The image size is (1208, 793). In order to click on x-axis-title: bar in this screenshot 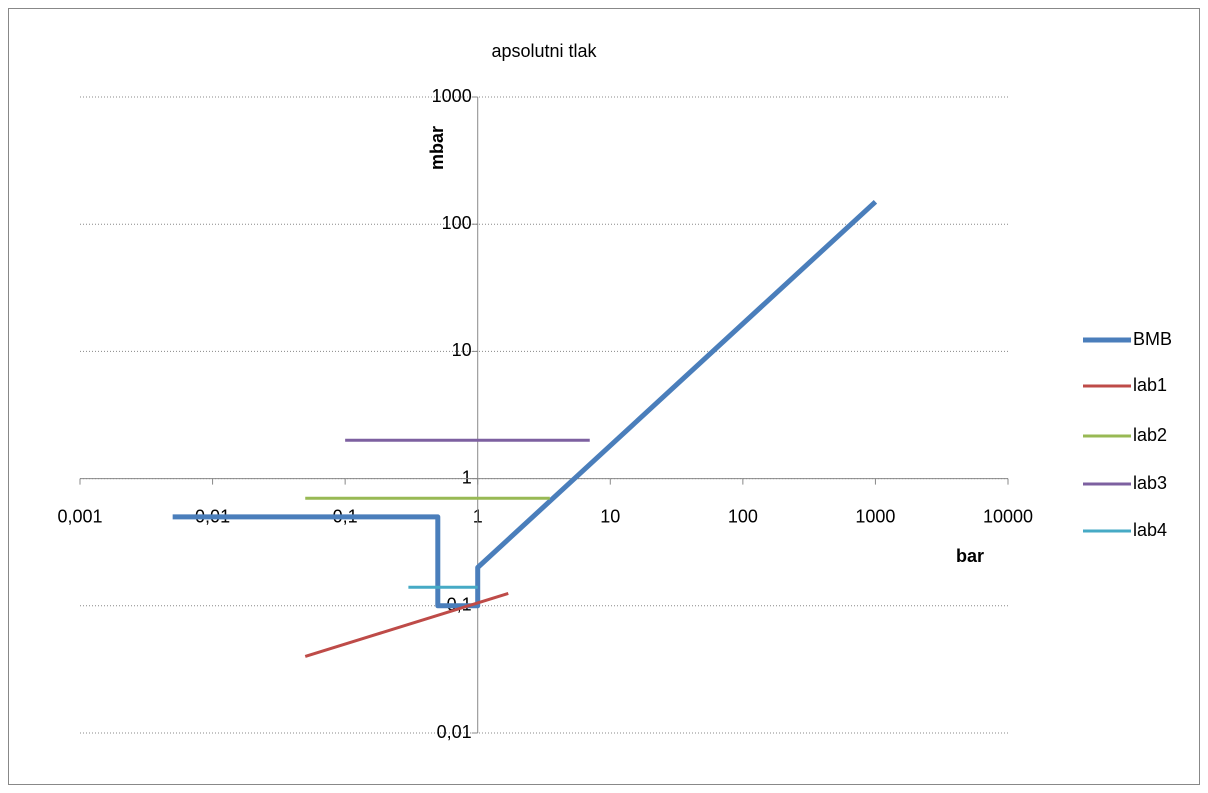, I will do `click(970, 556)`.